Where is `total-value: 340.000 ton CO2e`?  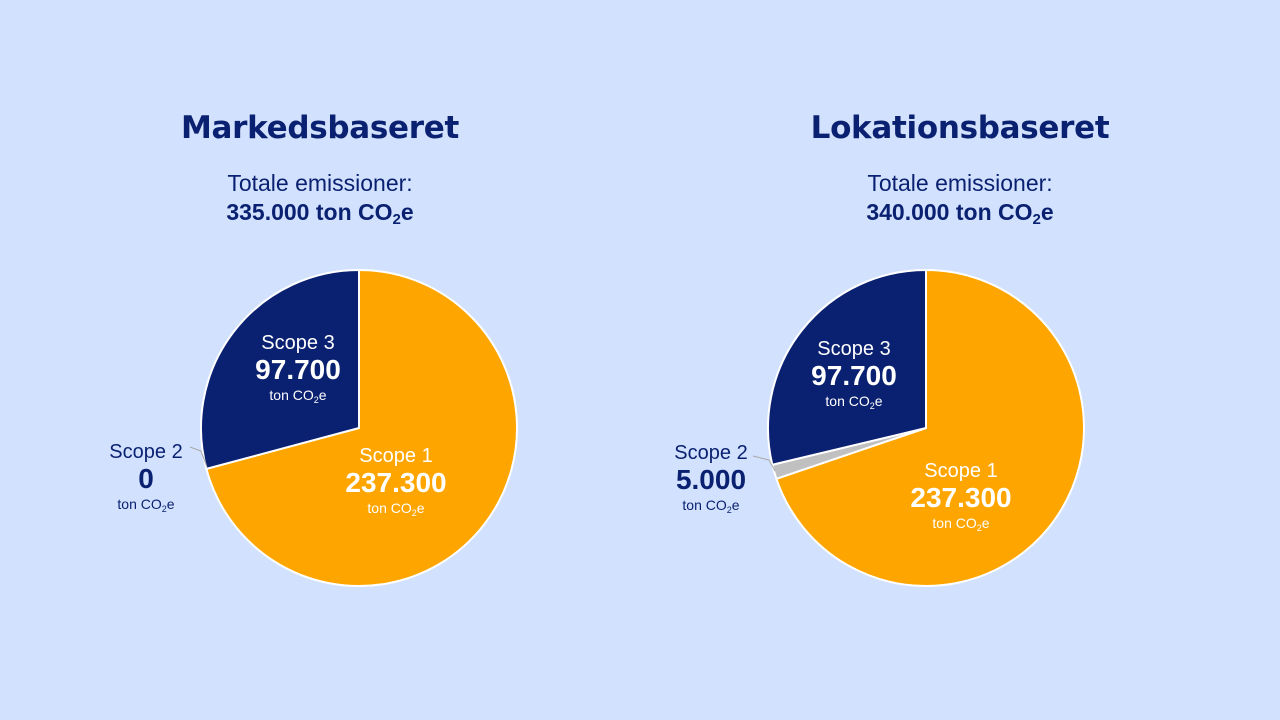
total-value: 340.000 ton CO2e is located at coordinates (960, 213).